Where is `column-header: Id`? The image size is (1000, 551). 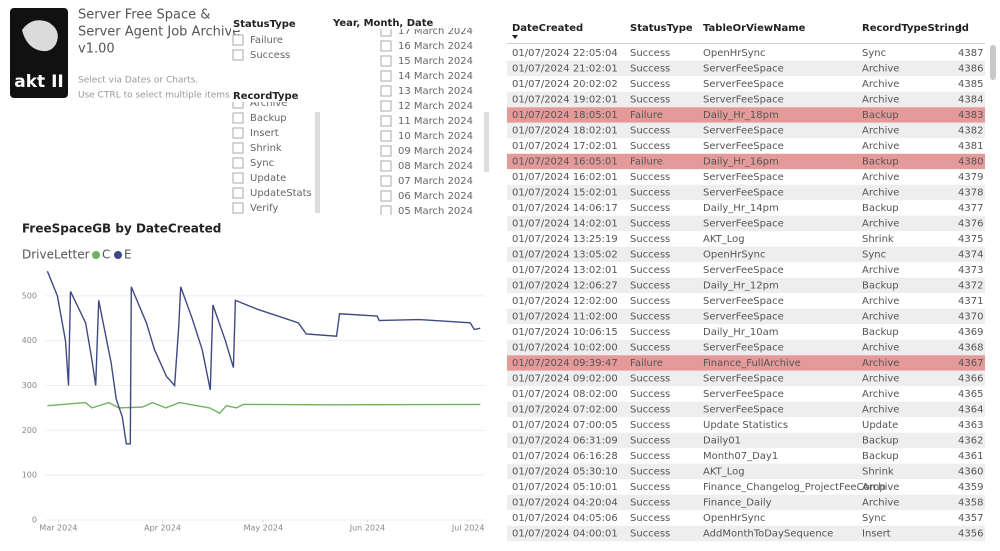 column-header: Id is located at coordinates (963, 28).